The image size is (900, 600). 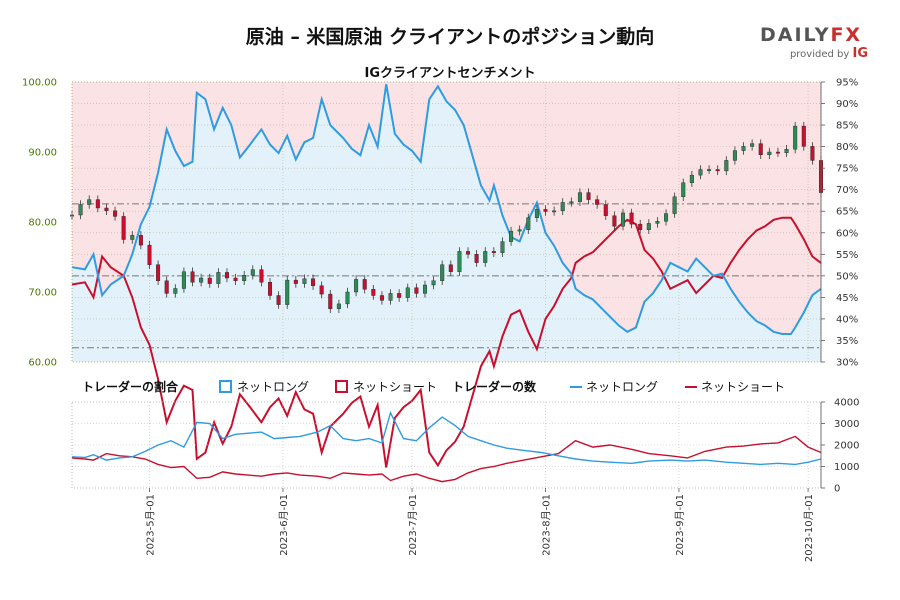 What do you see at coordinates (809, 528) in the screenshot?
I see `date-tick-label: 2023-10月-01` at bounding box center [809, 528].